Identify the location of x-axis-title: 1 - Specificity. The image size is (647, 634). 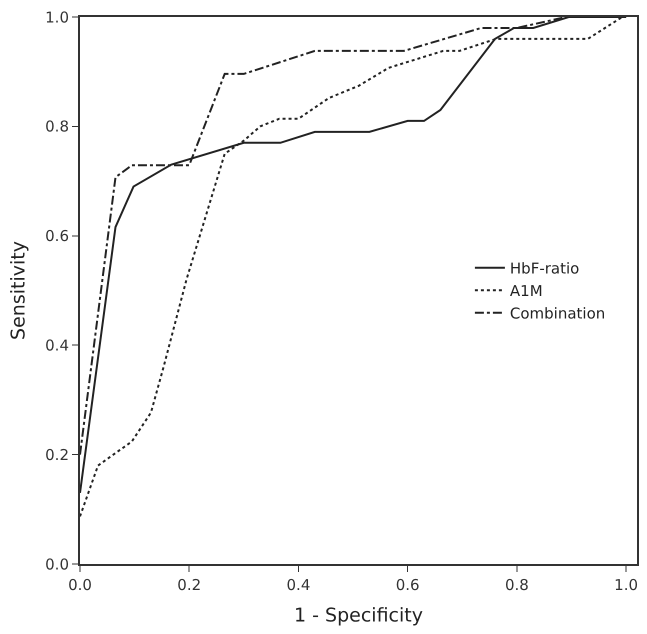
(358, 615).